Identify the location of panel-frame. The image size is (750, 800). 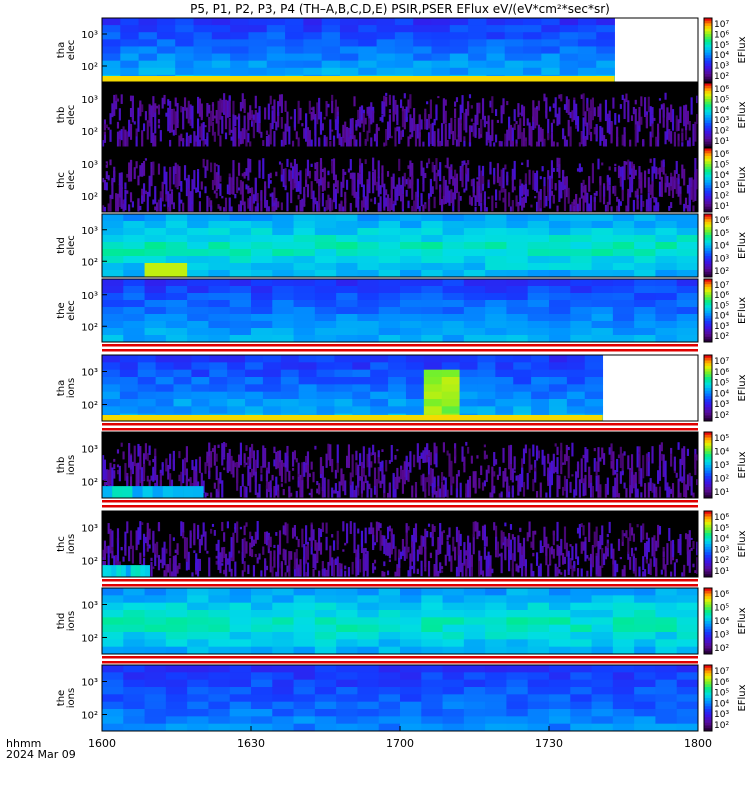
(400, 621).